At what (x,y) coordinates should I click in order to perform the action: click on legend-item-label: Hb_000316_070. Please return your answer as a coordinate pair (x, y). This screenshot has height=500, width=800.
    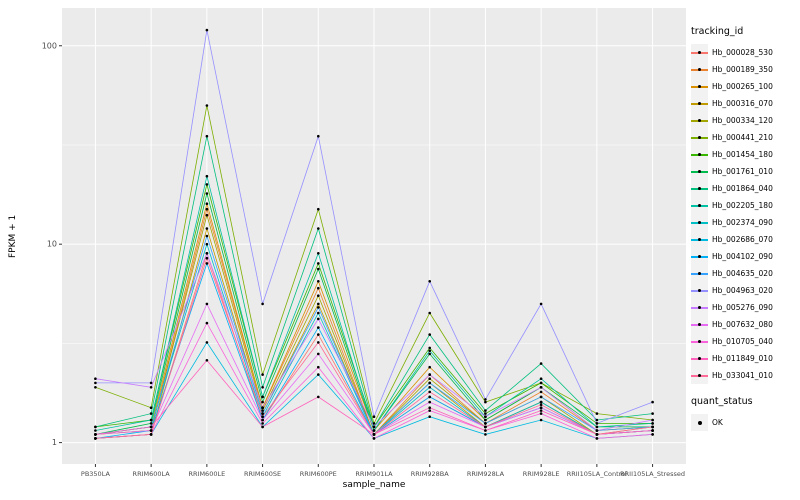
    Looking at the image, I should click on (742, 103).